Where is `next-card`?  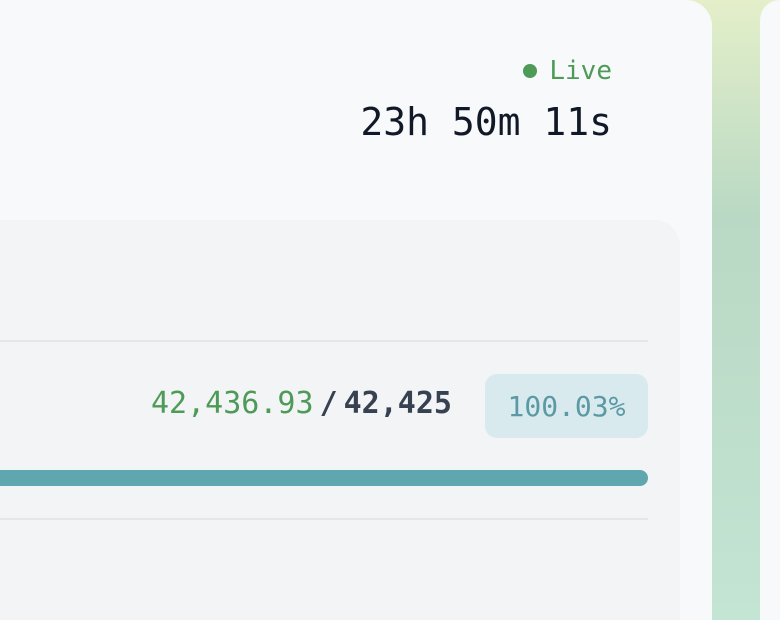 next-card is located at coordinates (770, 310).